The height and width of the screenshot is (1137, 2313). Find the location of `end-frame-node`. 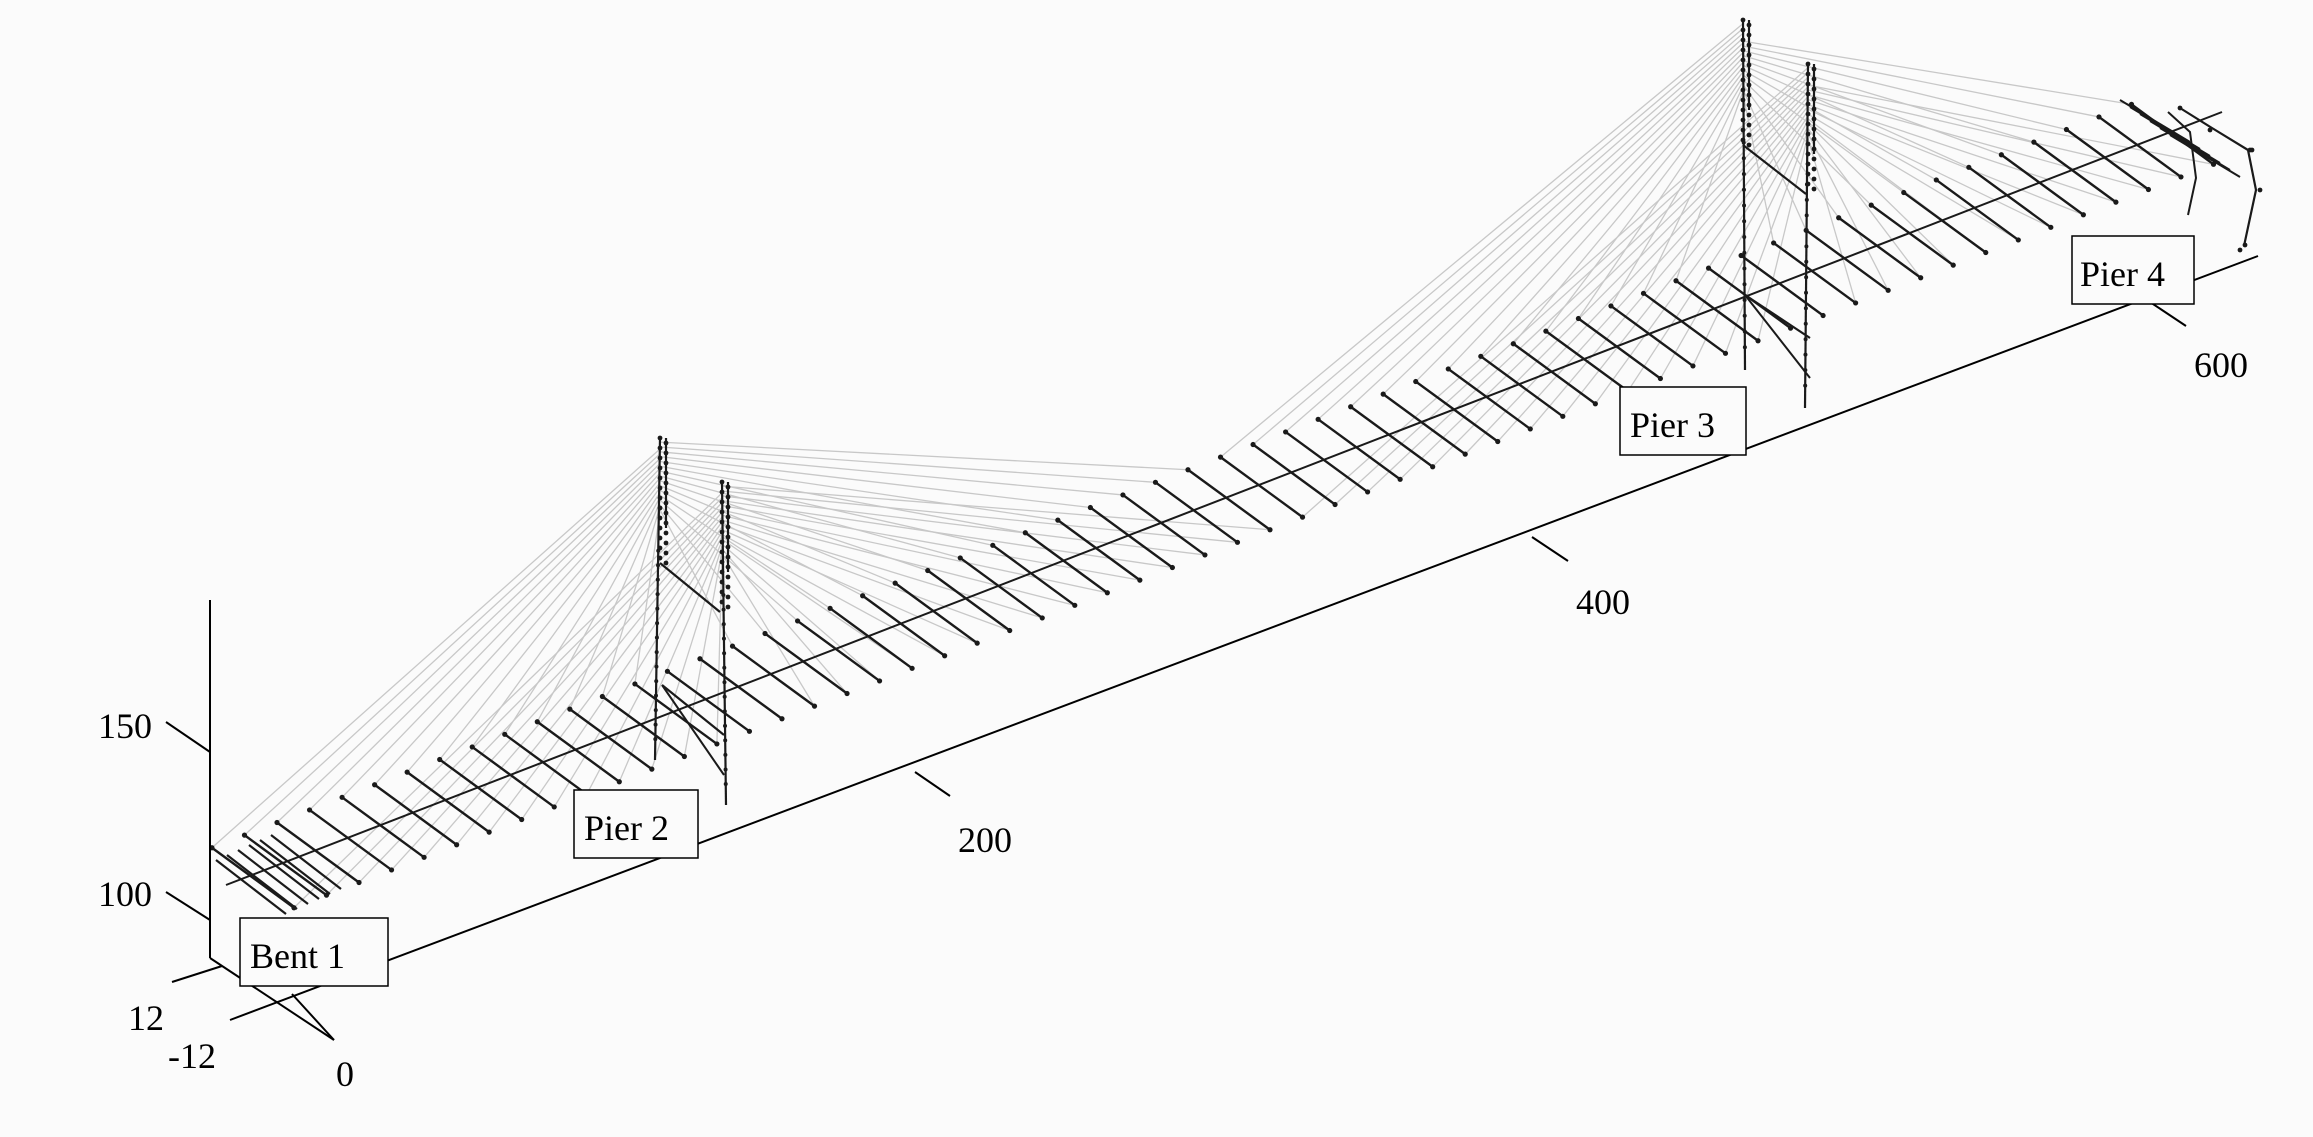

end-frame-node is located at coordinates (2210, 130).